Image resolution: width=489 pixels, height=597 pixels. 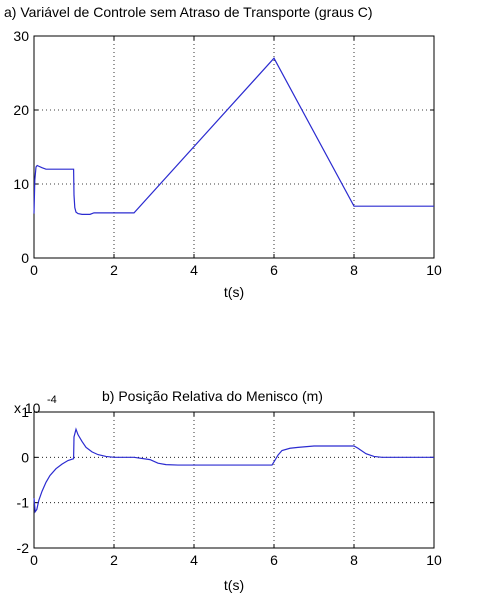 What do you see at coordinates (114, 560) in the screenshot?
I see `panel-b-xtick-label: 2` at bounding box center [114, 560].